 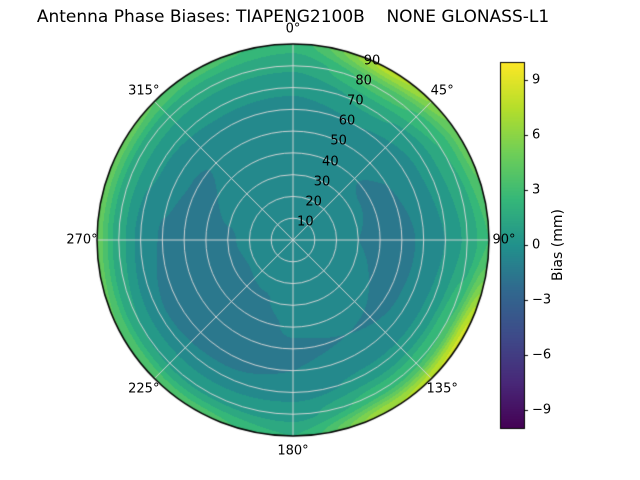 I want to click on angular-tick-label: 45°, so click(x=442, y=91).